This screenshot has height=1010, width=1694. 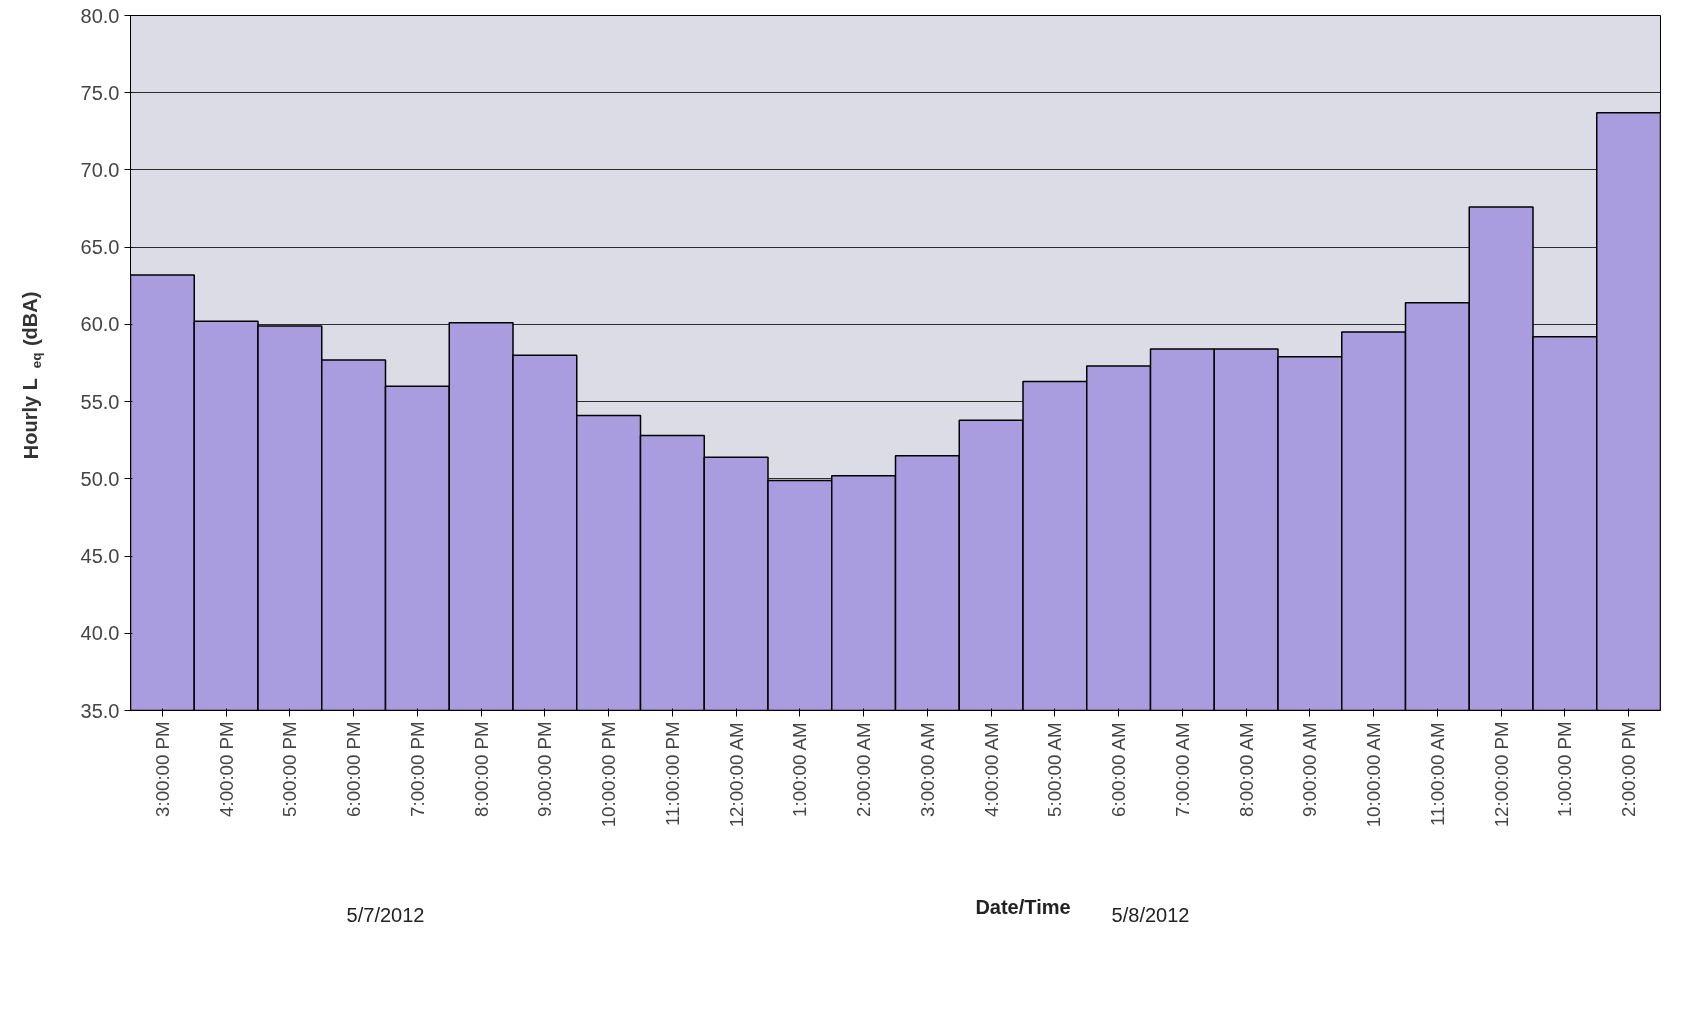 I want to click on x-tick-label: 6:00:00 PM, so click(x=354, y=769).